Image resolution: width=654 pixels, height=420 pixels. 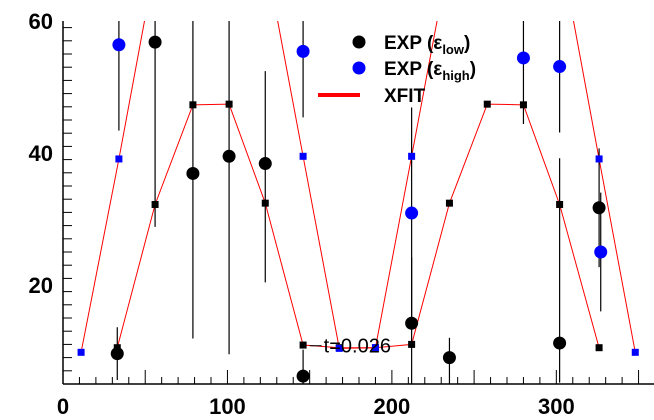 What do you see at coordinates (227, 406) in the screenshot?
I see `x-tick-label-100: 100` at bounding box center [227, 406].